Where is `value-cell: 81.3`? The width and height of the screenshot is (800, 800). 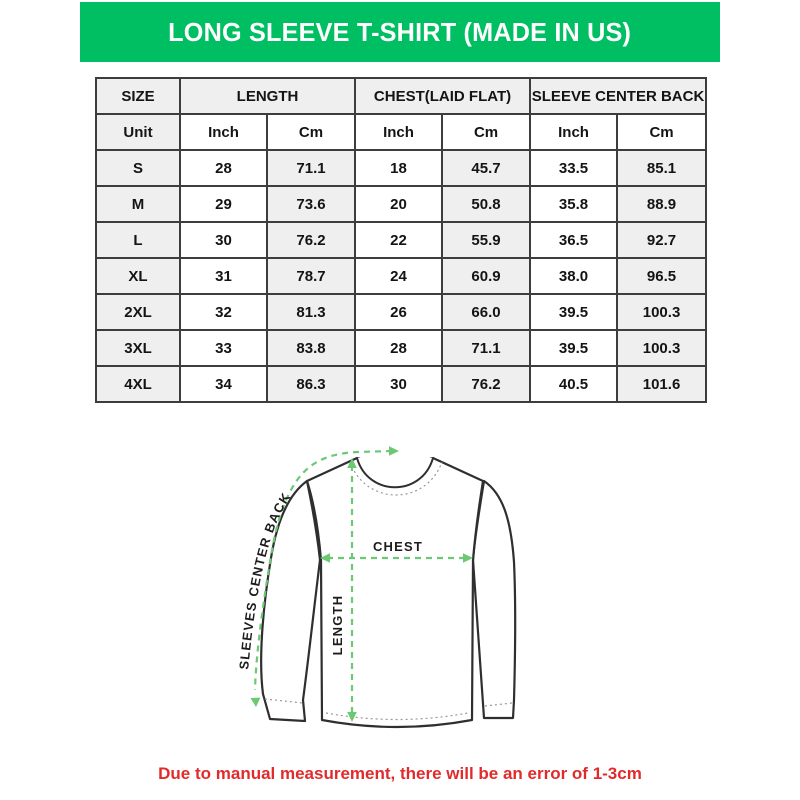
value-cell: 81.3 is located at coordinates (311, 312).